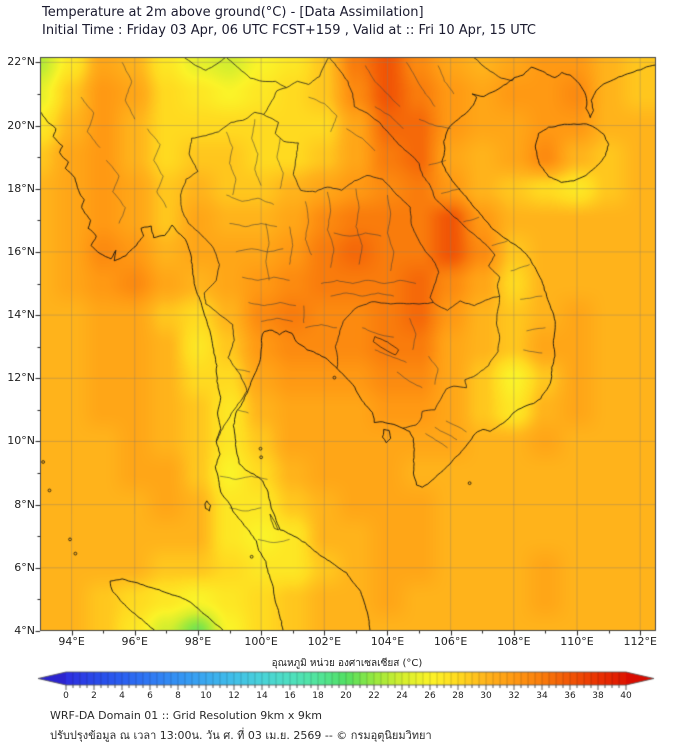 The height and width of the screenshot is (756, 676). What do you see at coordinates (24, 630) in the screenshot?
I see `lat-tick-label: 4°N` at bounding box center [24, 630].